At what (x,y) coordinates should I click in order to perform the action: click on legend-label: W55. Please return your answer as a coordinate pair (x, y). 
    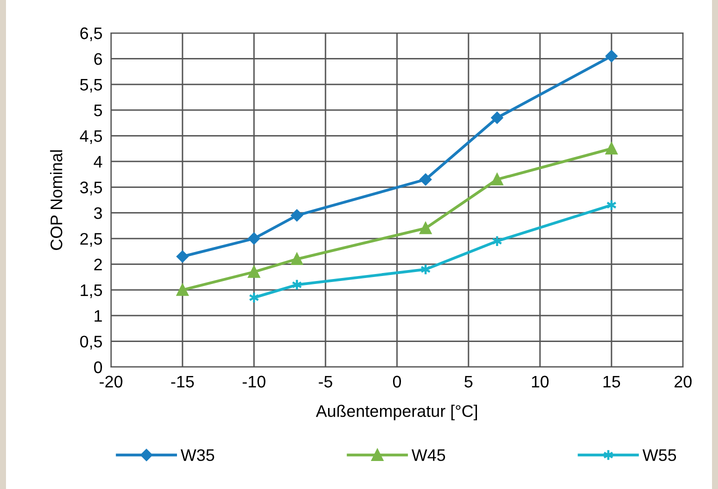
    Looking at the image, I should click on (659, 455).